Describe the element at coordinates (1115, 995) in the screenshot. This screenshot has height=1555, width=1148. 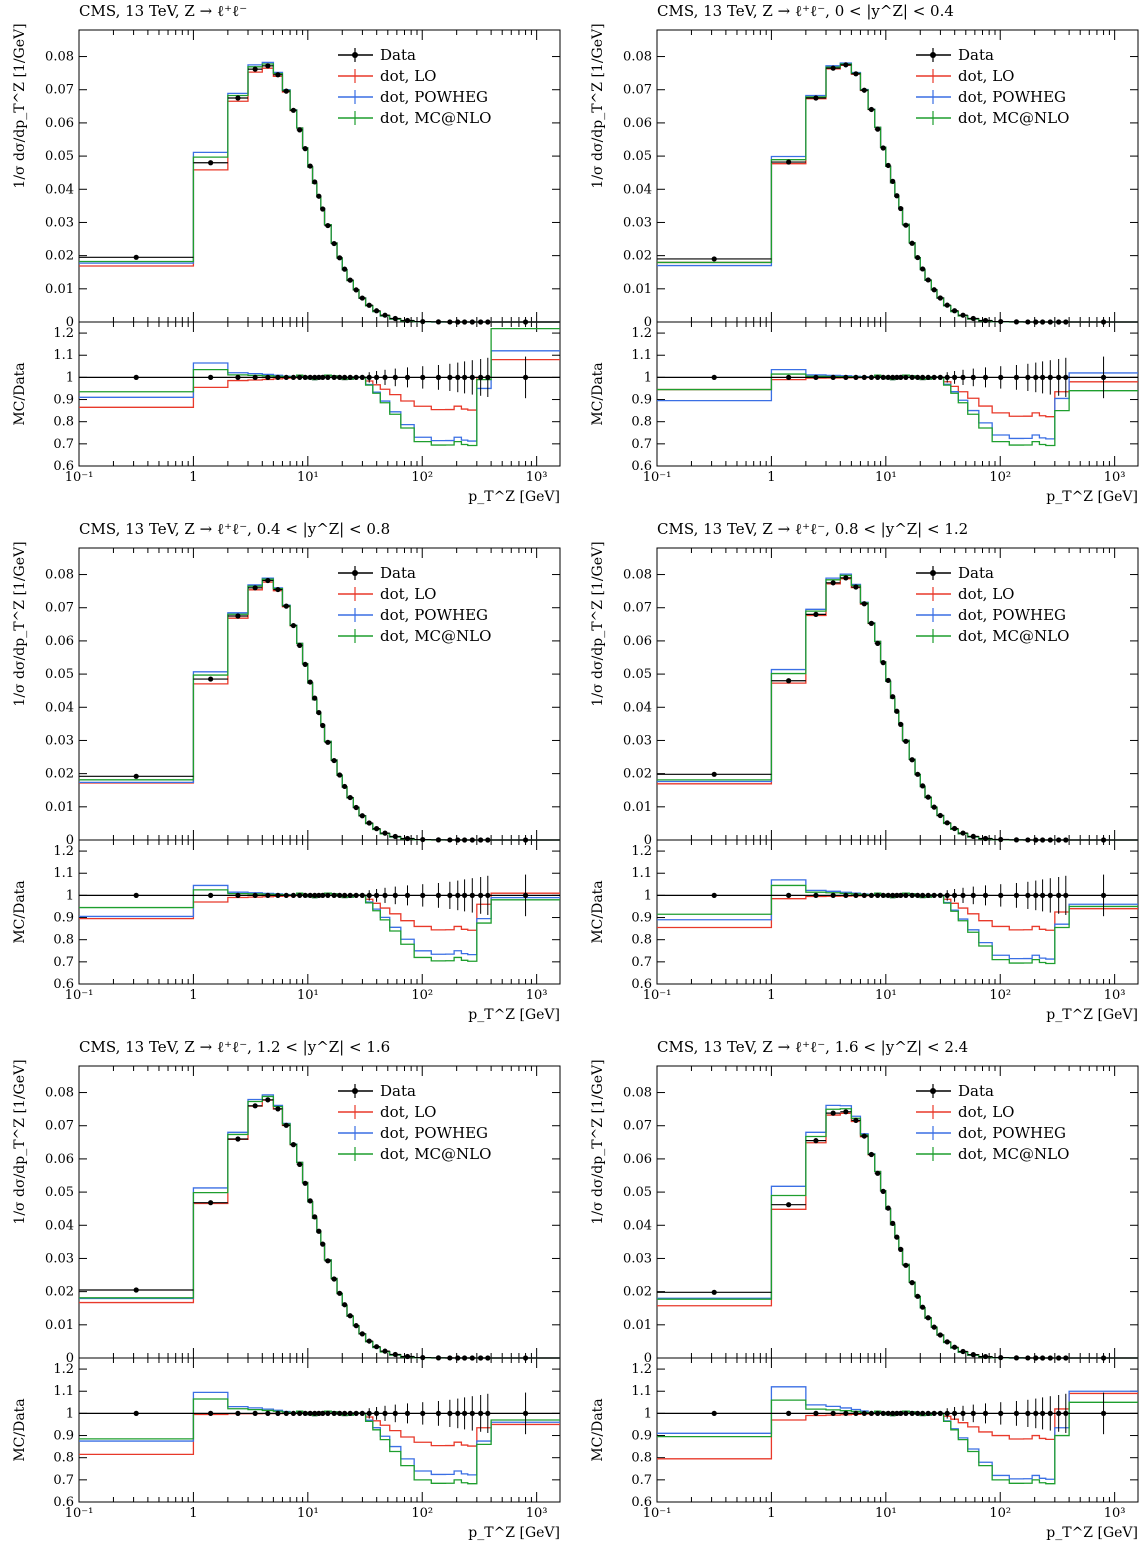
I see `x-tick-label: 10³` at that location.